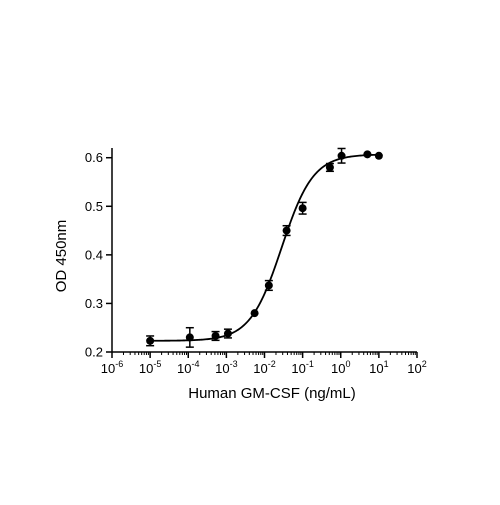 Image resolution: width=500 pixels, height=505 pixels. Describe the element at coordinates (94, 352) in the screenshot. I see `y-tick-label: 0.2` at that location.